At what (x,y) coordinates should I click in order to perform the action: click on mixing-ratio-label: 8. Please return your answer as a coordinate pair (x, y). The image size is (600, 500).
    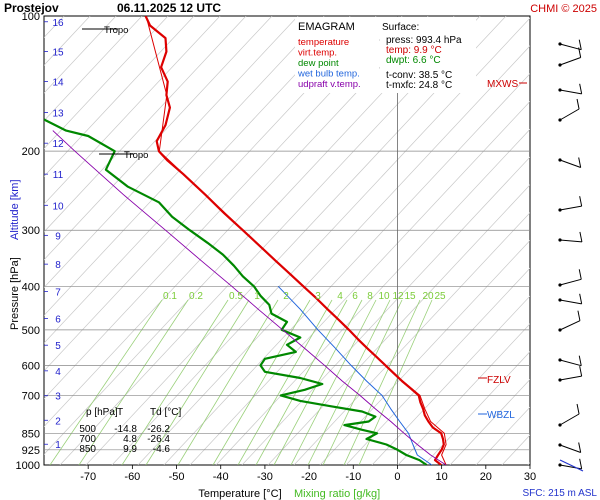
    Looking at the image, I should click on (370, 296).